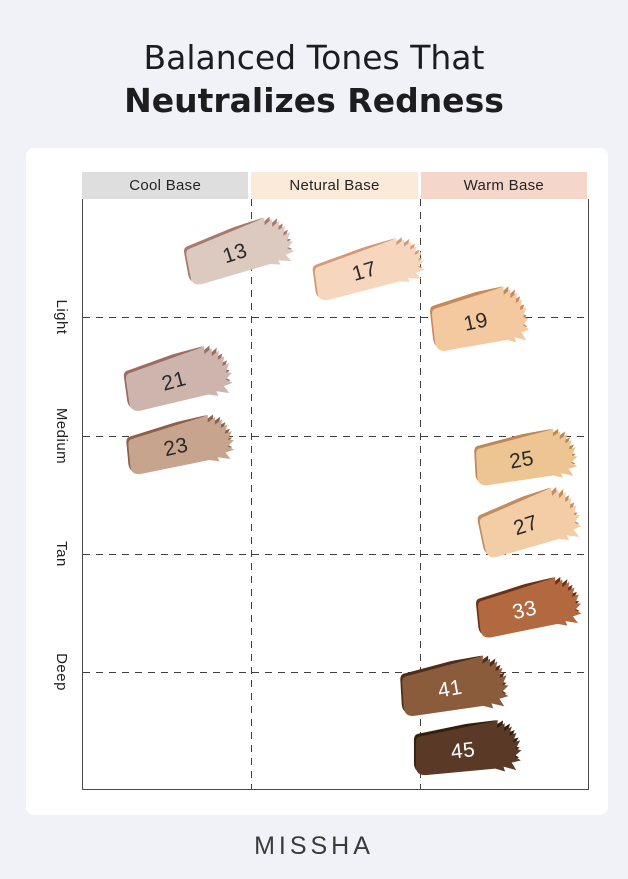 The height and width of the screenshot is (879, 628). What do you see at coordinates (165, 185) in the screenshot?
I see `base-header-cell: Cool Base` at bounding box center [165, 185].